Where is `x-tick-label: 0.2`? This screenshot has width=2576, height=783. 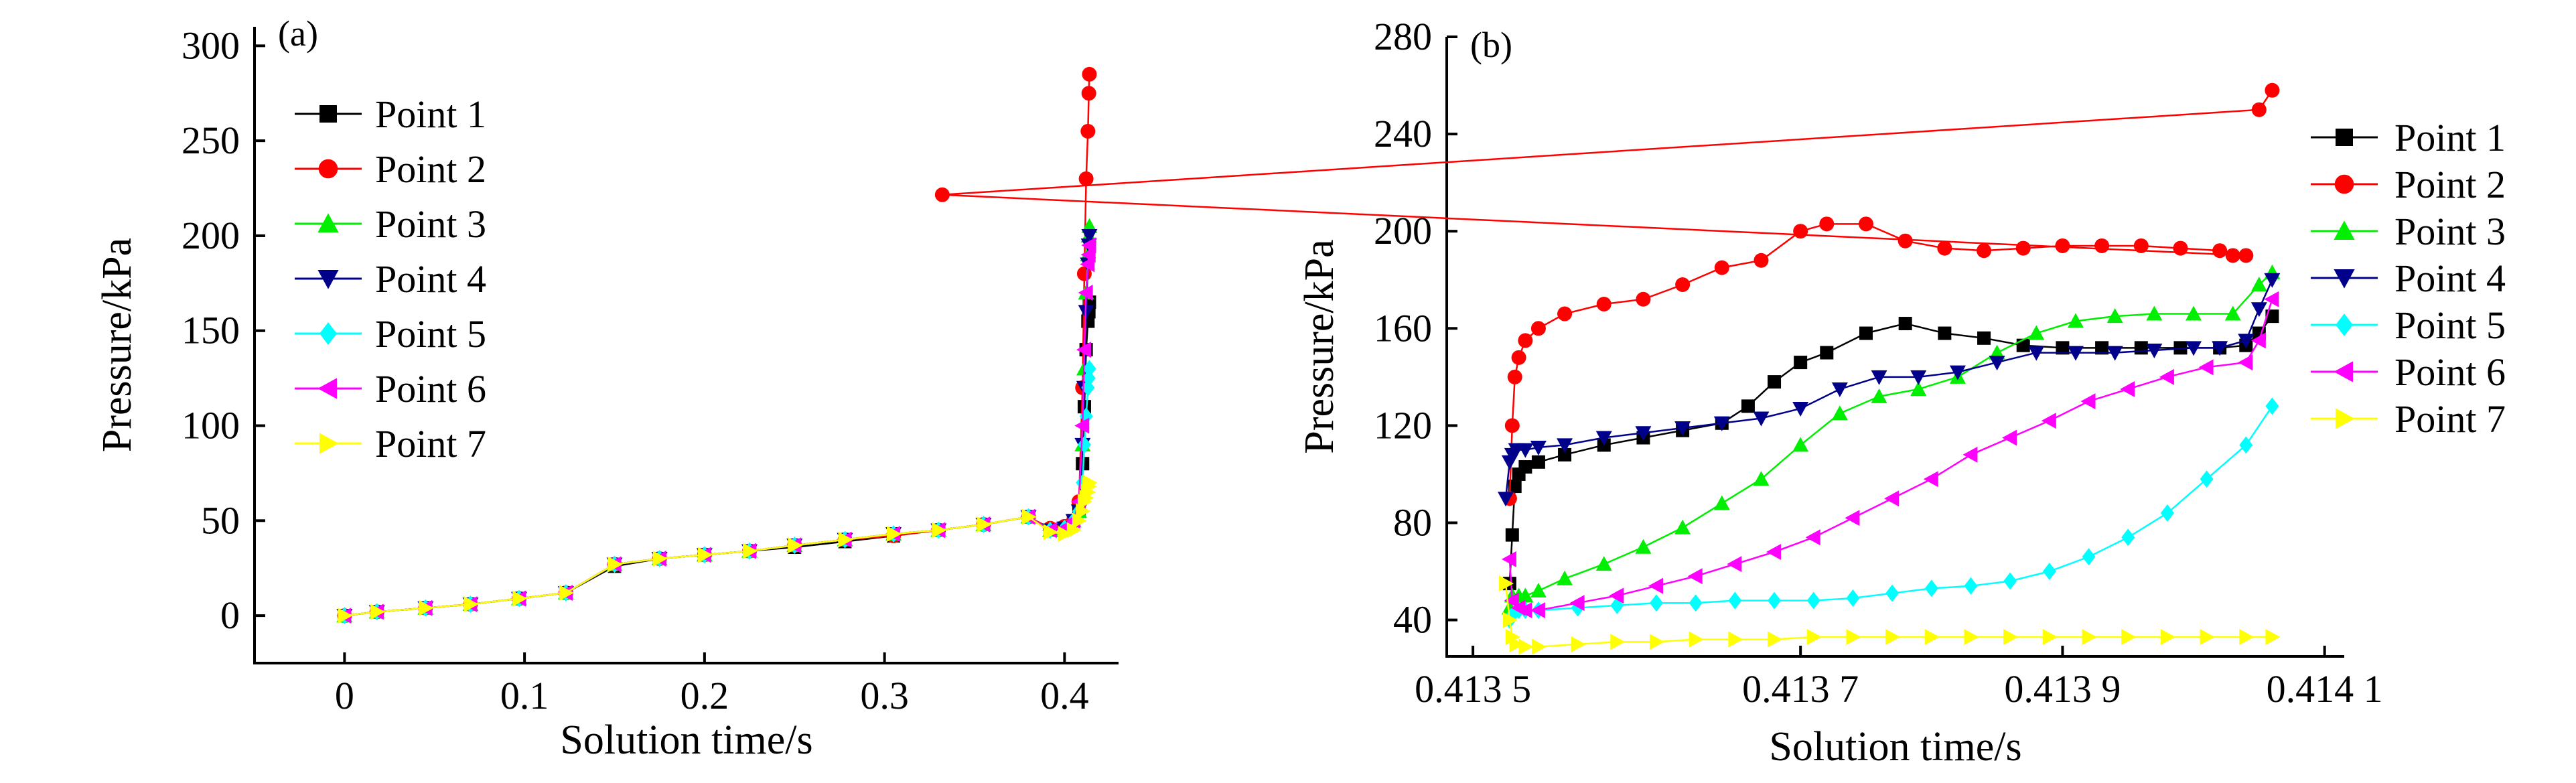 x-tick-label: 0.2 is located at coordinates (705, 695).